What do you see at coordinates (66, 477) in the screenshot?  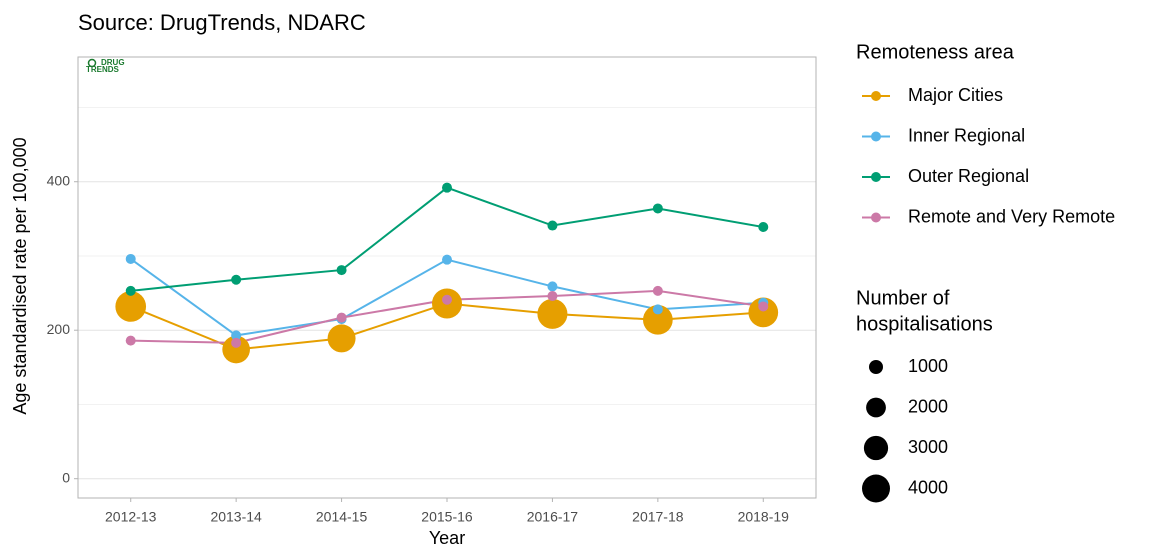 I see `y-tick-label: 0` at bounding box center [66, 477].